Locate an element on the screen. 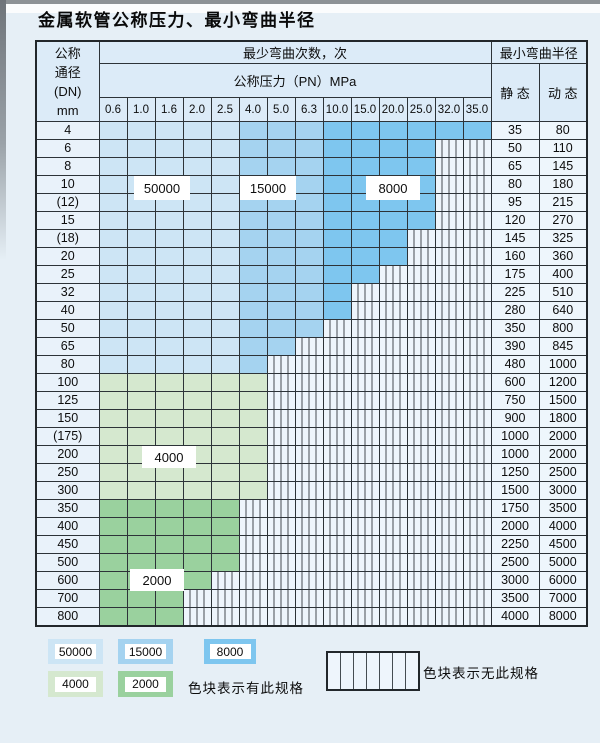 This screenshot has width=600, height=743. dn-cell: 10 is located at coordinates (67, 184).